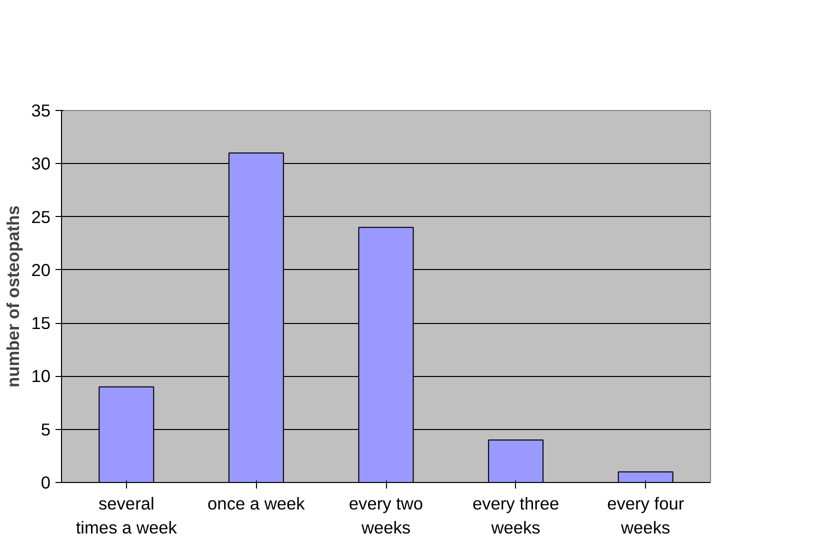  I want to click on y-axis-title: number of osteopaths, so click(13, 297).